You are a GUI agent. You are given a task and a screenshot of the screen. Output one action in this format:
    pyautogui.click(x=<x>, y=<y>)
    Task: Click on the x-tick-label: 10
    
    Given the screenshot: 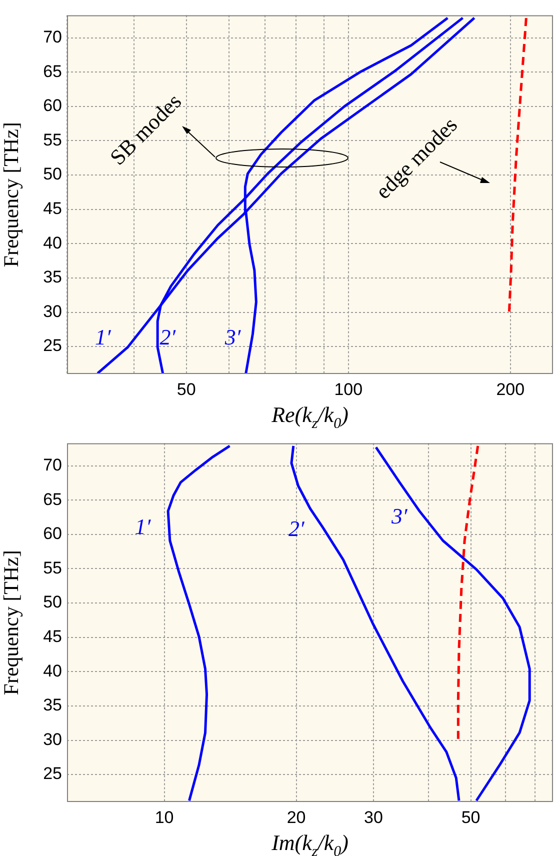 What is the action you would take?
    pyautogui.click(x=164, y=817)
    